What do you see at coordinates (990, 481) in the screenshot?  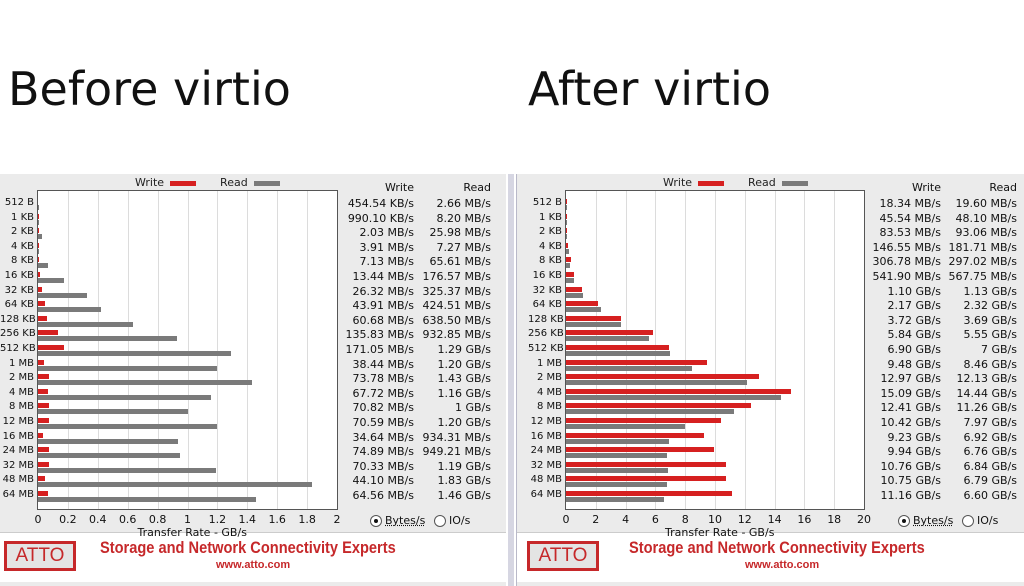 I see `read-value: 6.79 GB/s` at bounding box center [990, 481].